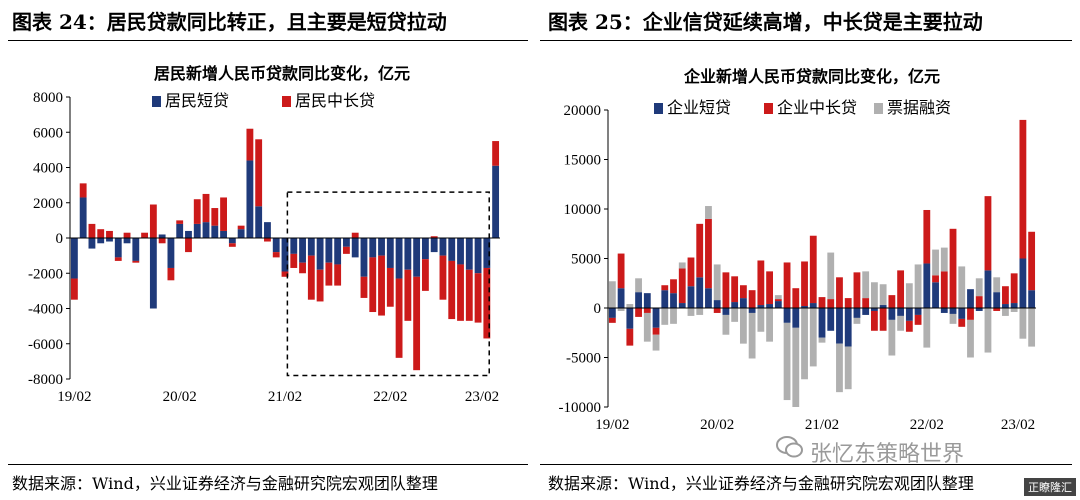 This screenshot has width=1080, height=500. Describe the element at coordinates (268, 40) in the screenshot. I see `top-rule-left` at that location.